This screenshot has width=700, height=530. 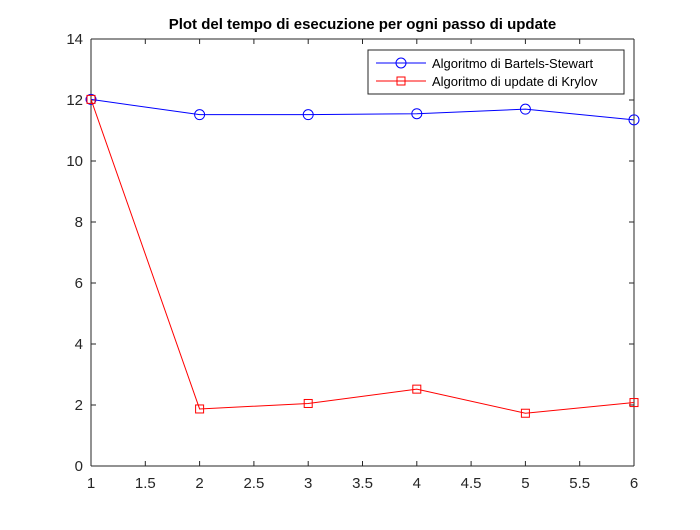 What do you see at coordinates (579, 483) in the screenshot?
I see `x-tick-label: 5.5` at bounding box center [579, 483].